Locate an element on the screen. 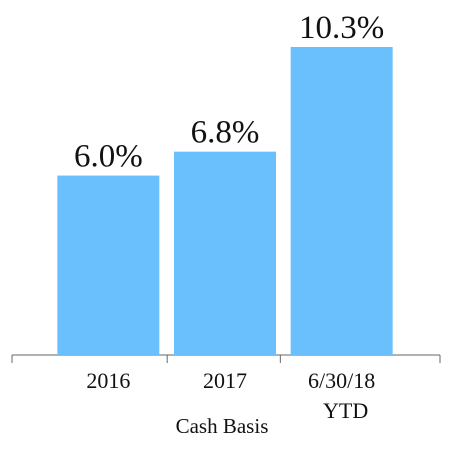  x-tick-label: 2016 is located at coordinates (108, 380).